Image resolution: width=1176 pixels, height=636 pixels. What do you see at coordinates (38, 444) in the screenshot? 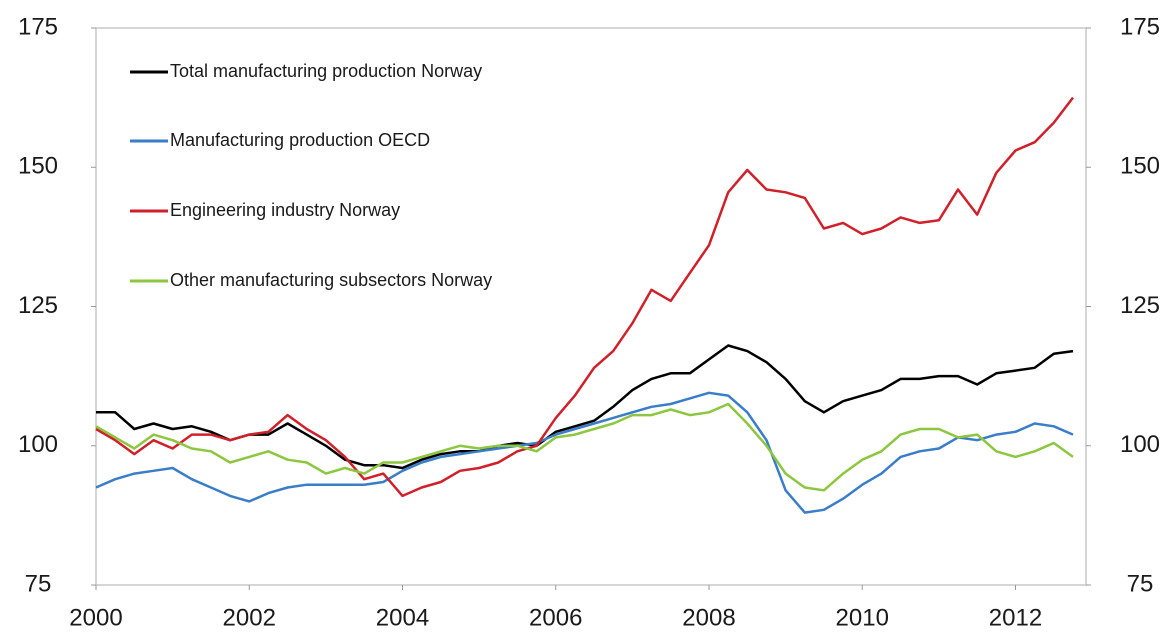
I see `y-tick-label: 100` at bounding box center [38, 444].